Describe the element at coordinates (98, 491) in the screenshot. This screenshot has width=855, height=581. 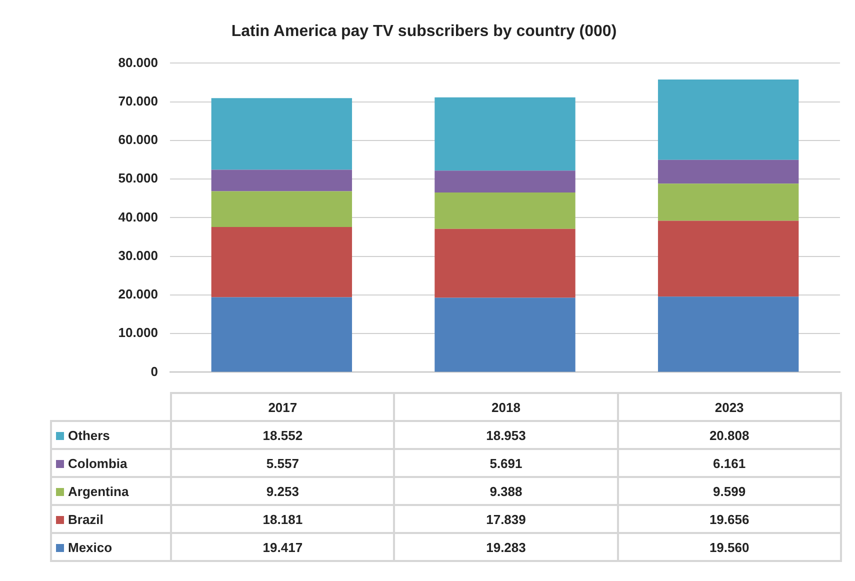
I see `legend-label: Argentina` at that location.